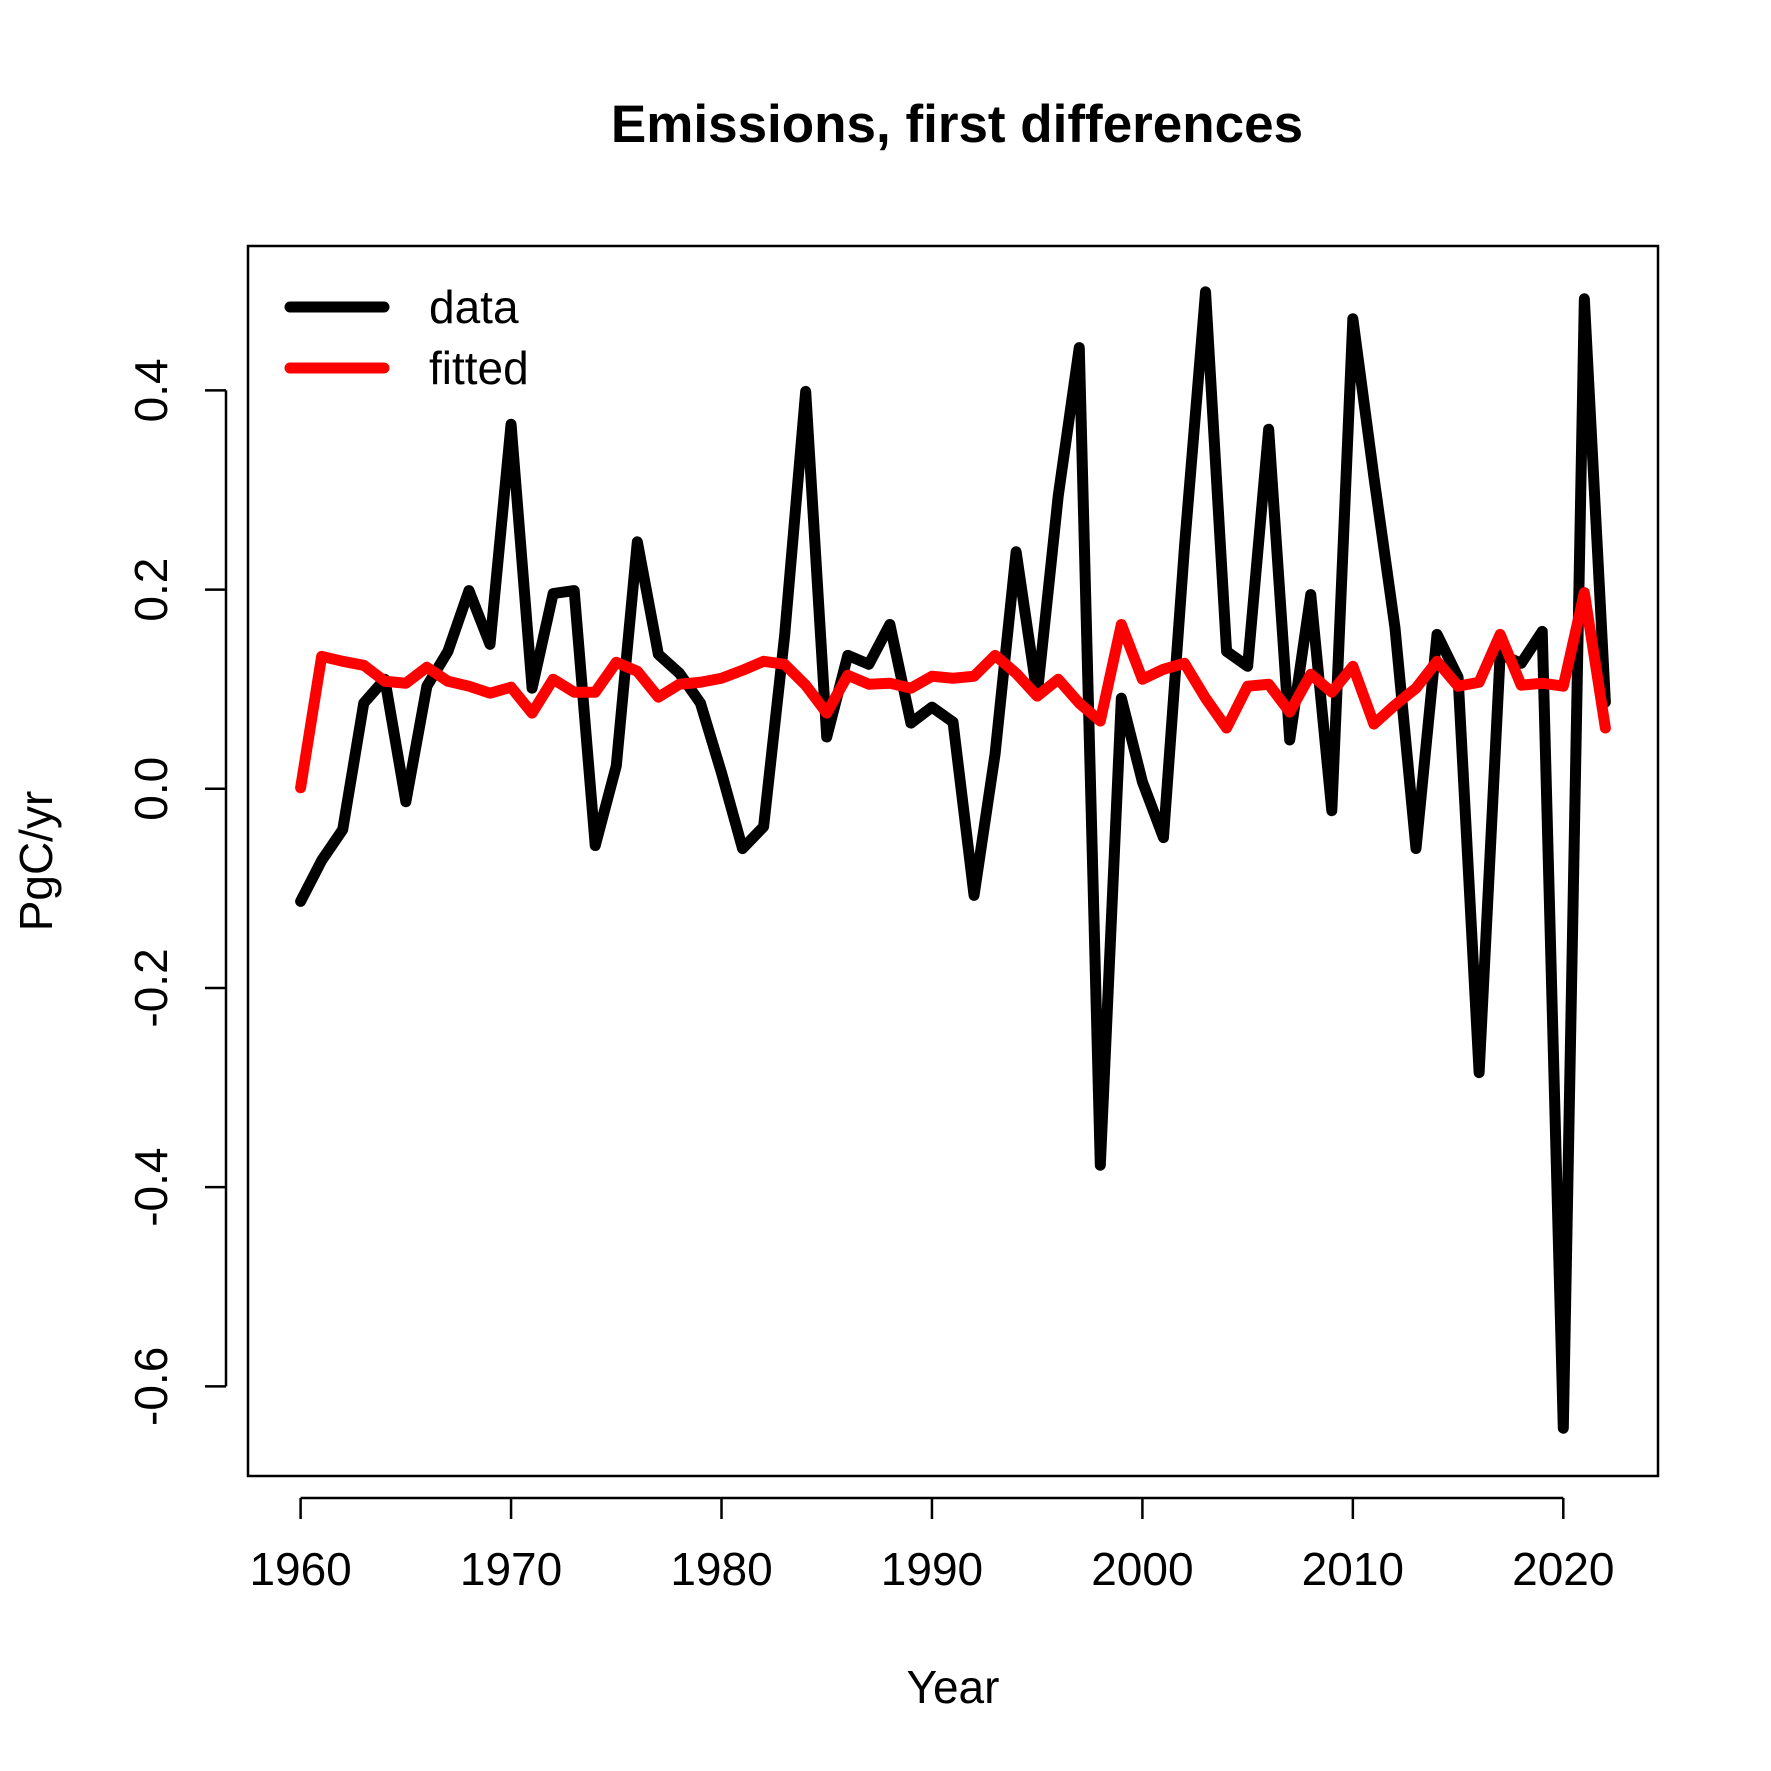  I want to click on x-tick-label: 1980, so click(721, 1569).